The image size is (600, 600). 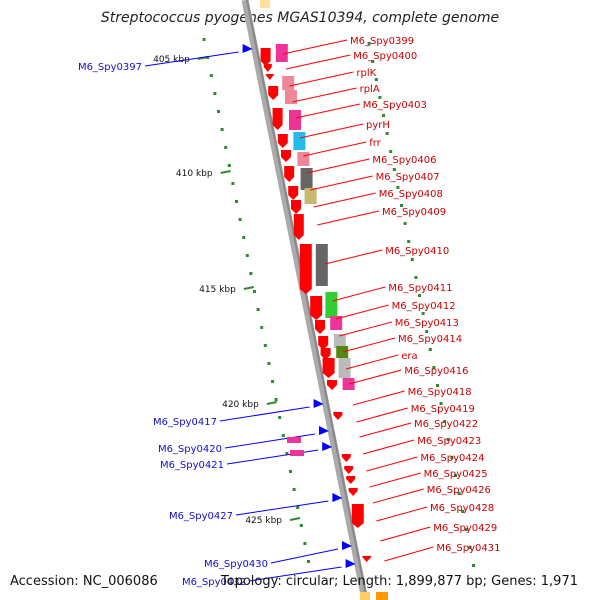 What do you see at coordinates (366, 73) in the screenshot?
I see `forward-gene-label: rplK` at bounding box center [366, 73].